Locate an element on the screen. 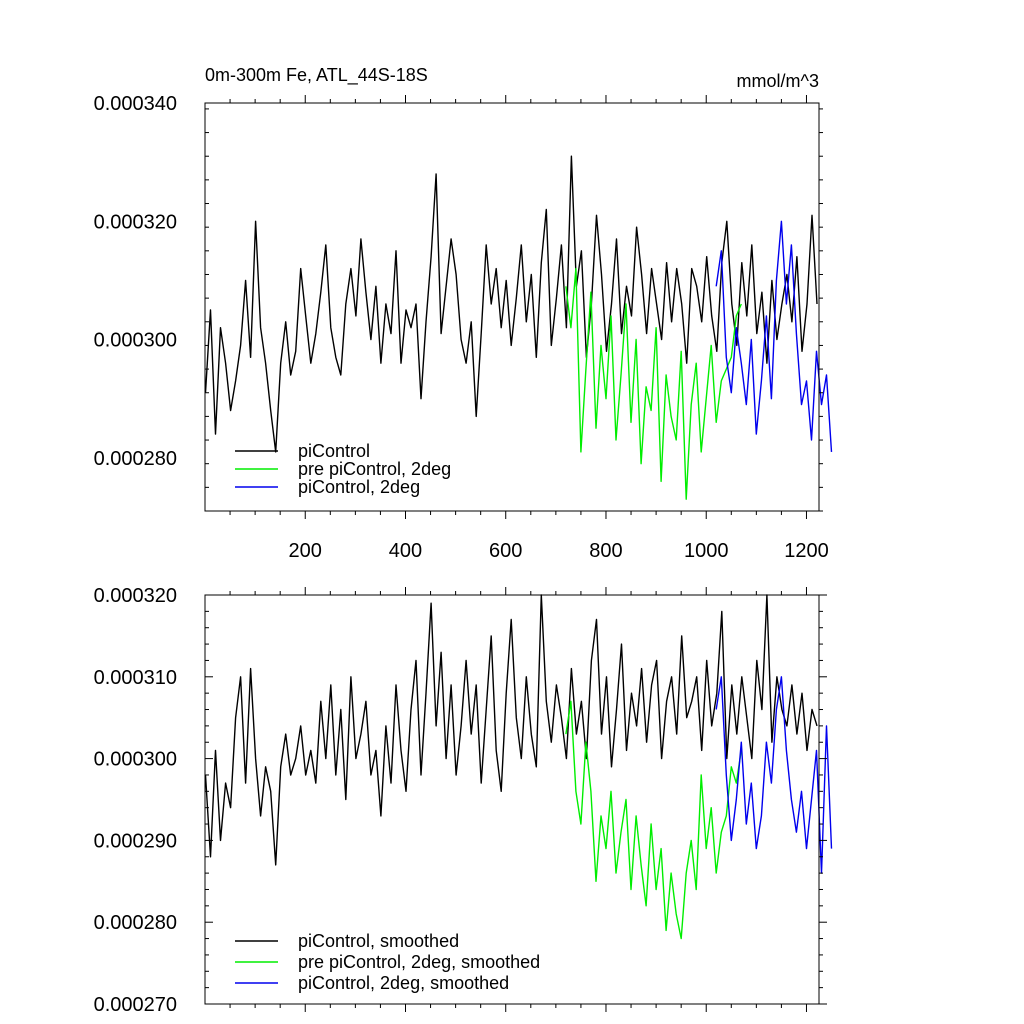  series-line-pre-picontrol-2deg is located at coordinates (653, 383).